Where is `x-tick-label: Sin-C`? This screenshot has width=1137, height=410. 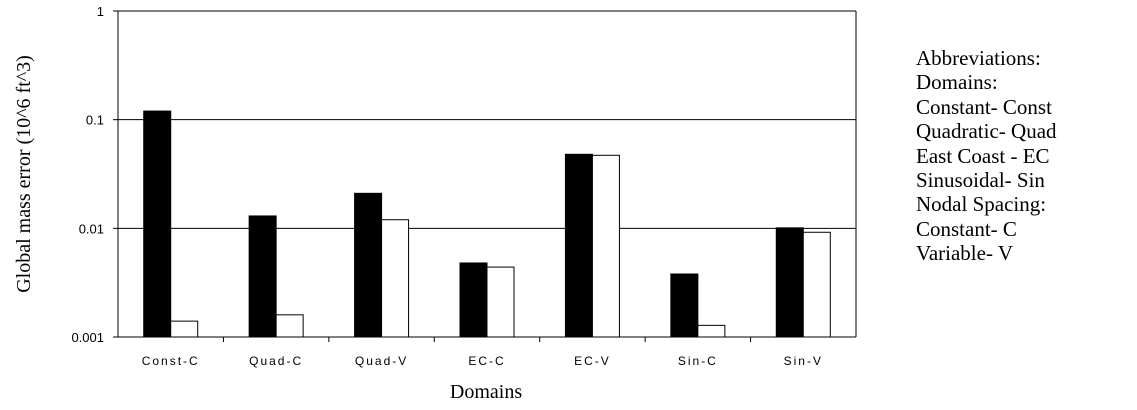 x-tick-label: Sin-C is located at coordinates (698, 361).